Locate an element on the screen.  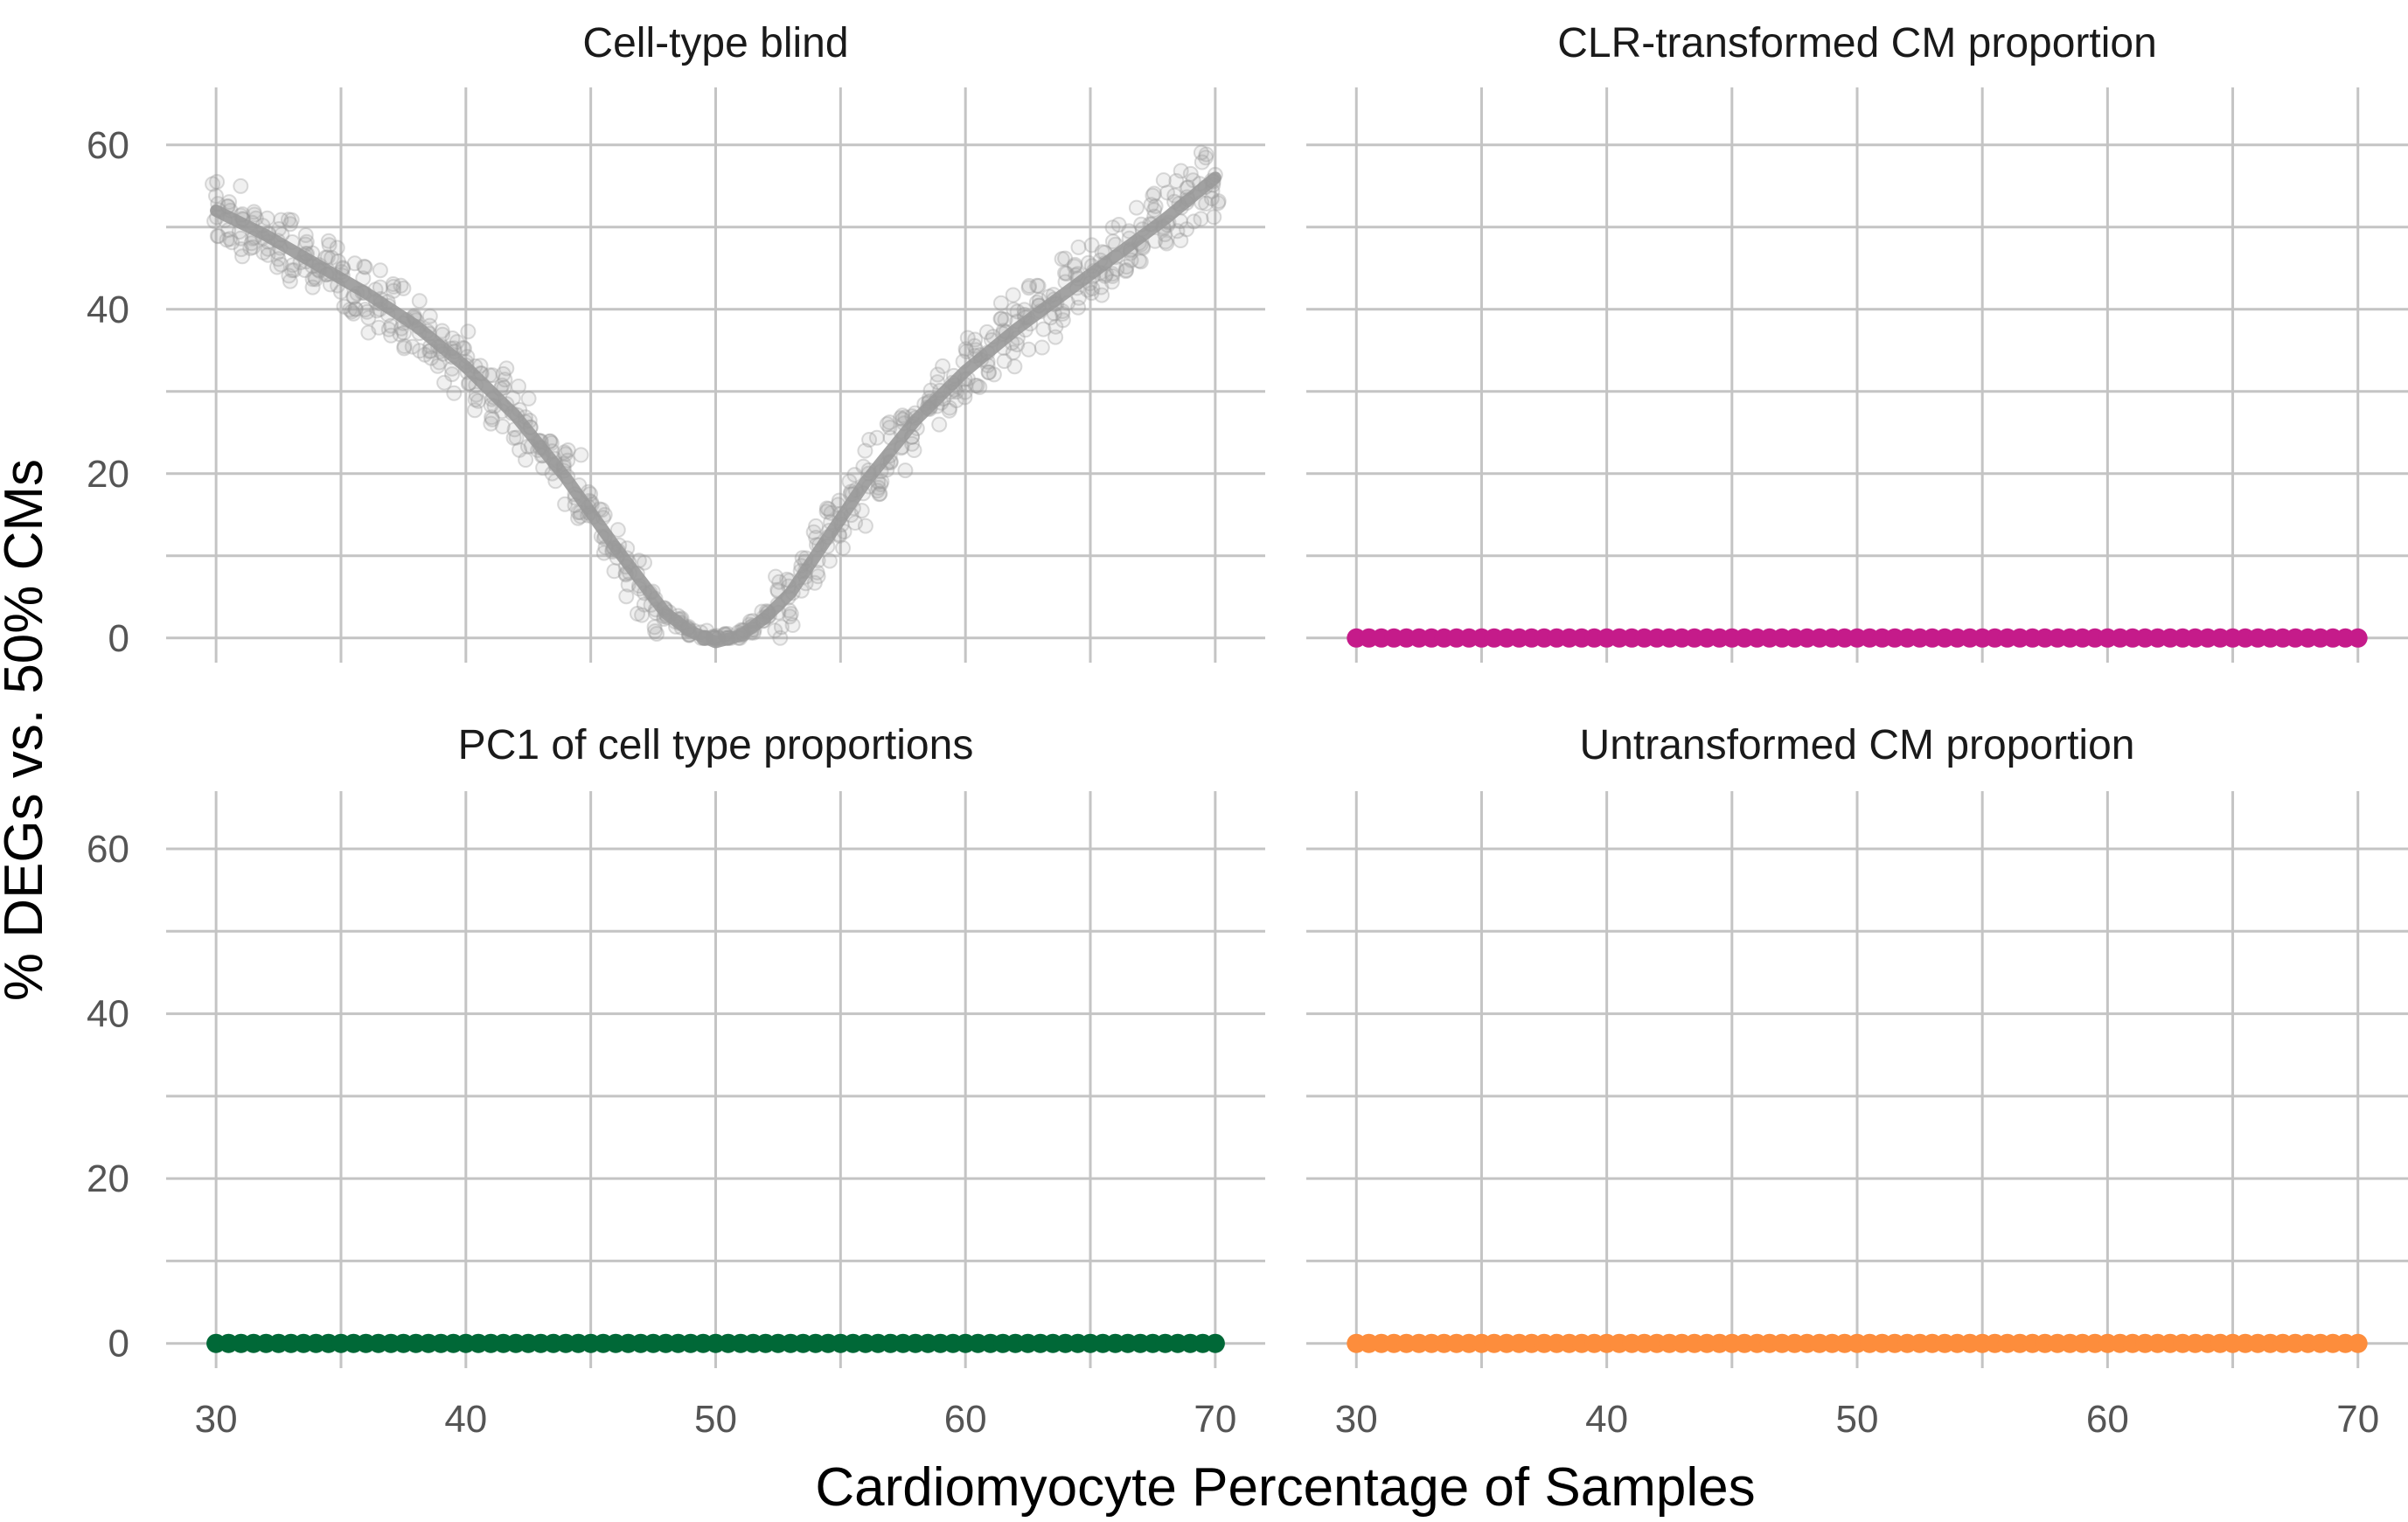
x-axis-title: Cardiomyocyte Percentage of Samples is located at coordinates (1285, 1488).